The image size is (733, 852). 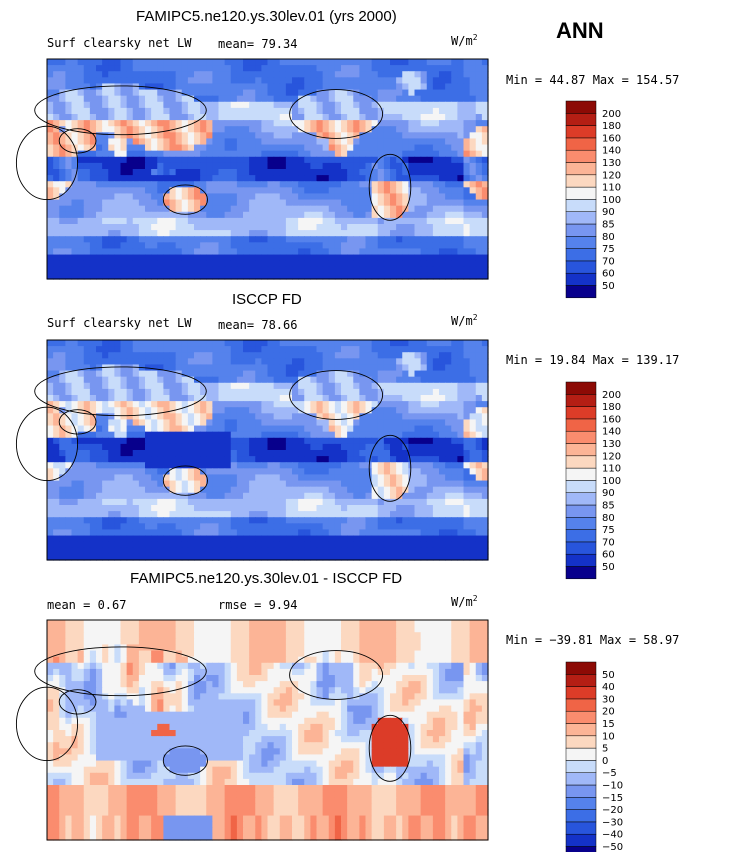 I want to click on labelbar-box, so click(x=581, y=292).